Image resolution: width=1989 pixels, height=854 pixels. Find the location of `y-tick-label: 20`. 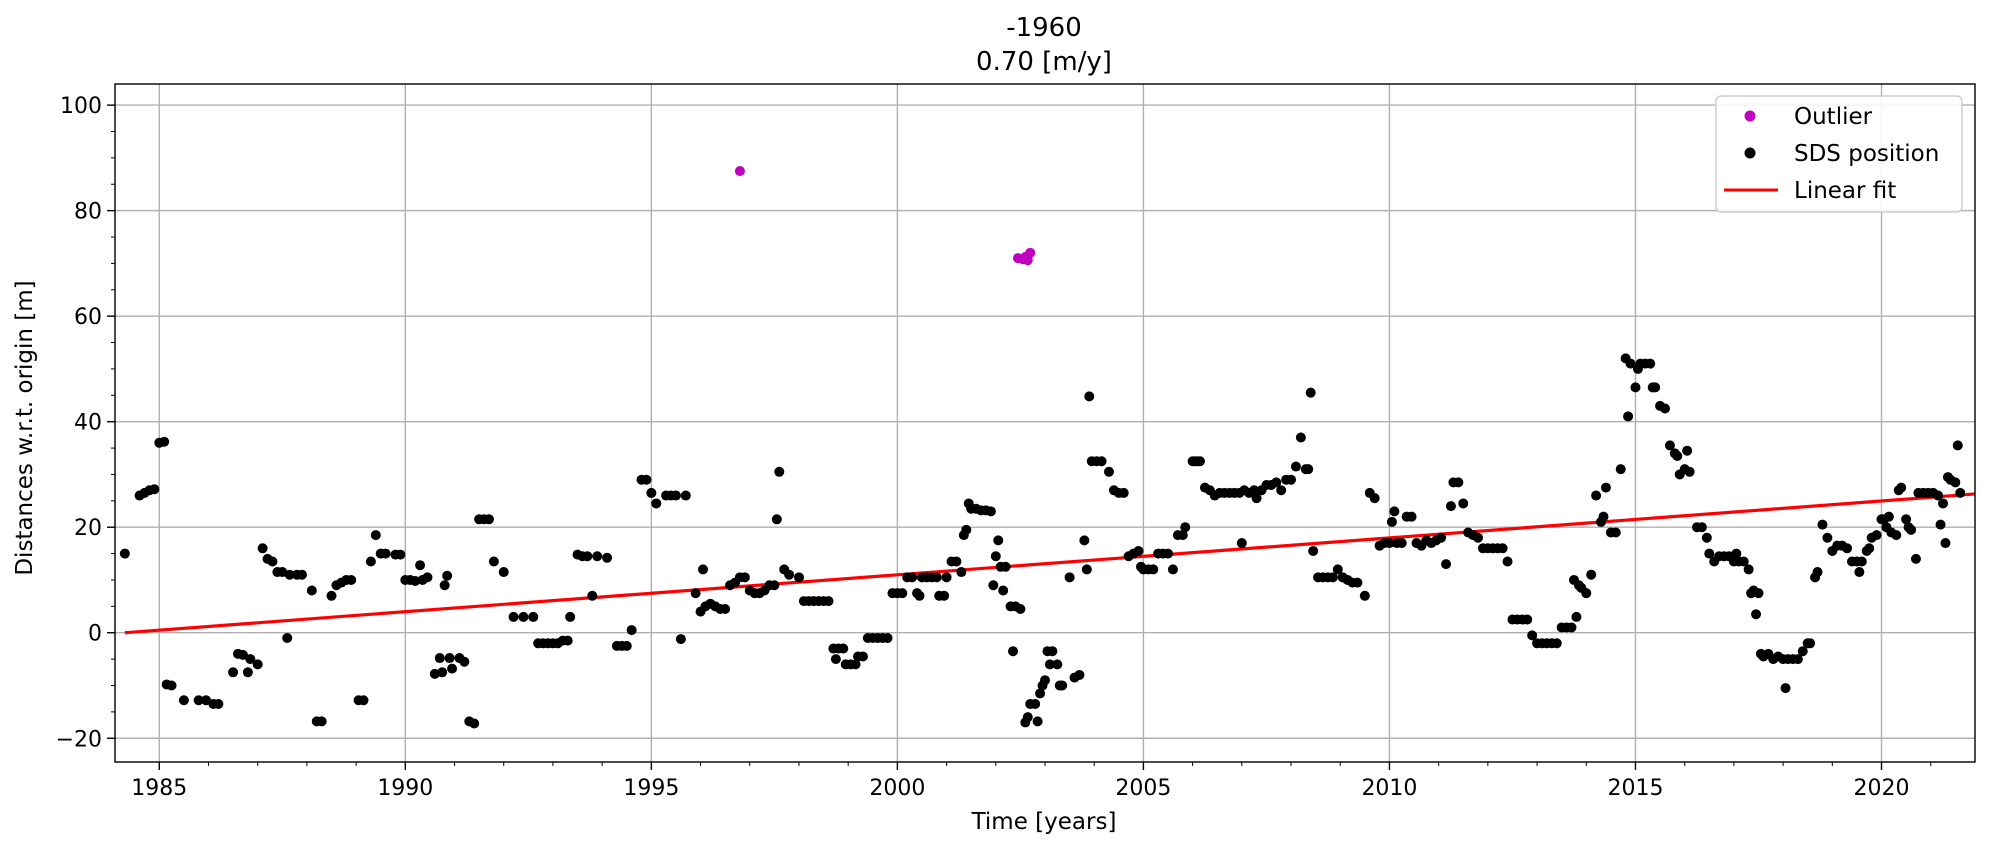

y-tick-label: 20 is located at coordinates (88, 528).